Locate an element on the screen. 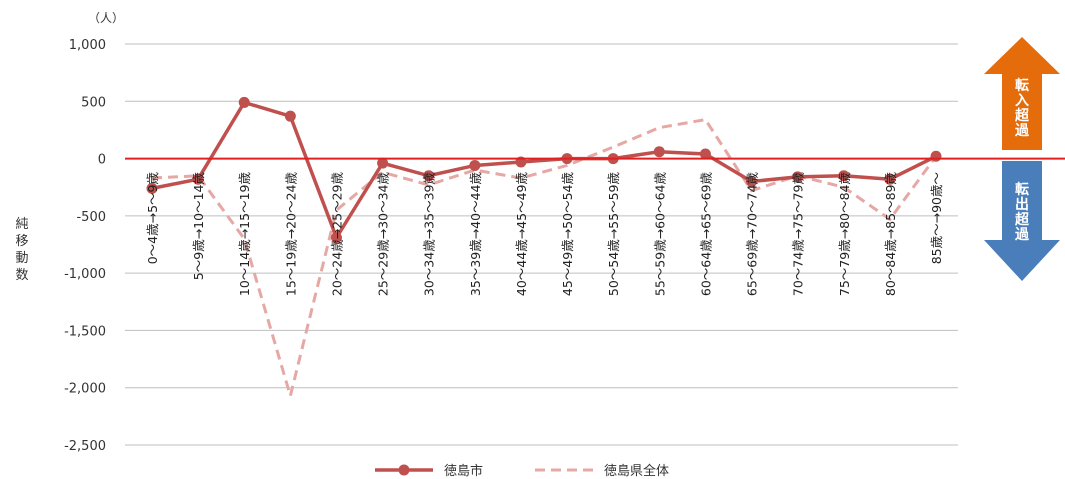 The height and width of the screenshot is (479, 1065). arrow-in-label-char: 過 is located at coordinates (1022, 131).